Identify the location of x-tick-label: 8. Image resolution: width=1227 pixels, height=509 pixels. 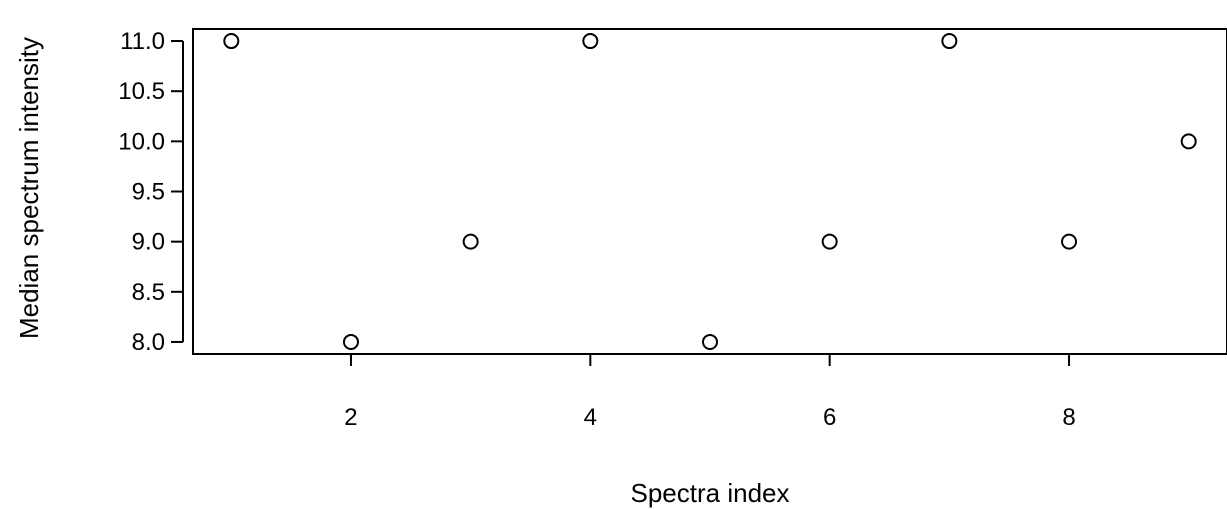
(1068, 417).